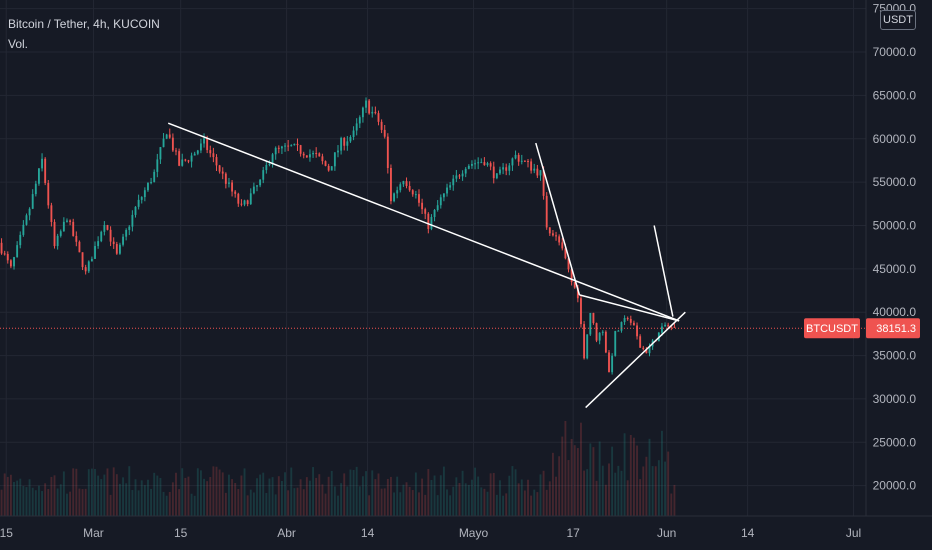 The image size is (932, 550). I want to click on time-axis: 15 Mar 15 Abr 14 Mayo 17 Jun 14 Jul, so click(466, 532).